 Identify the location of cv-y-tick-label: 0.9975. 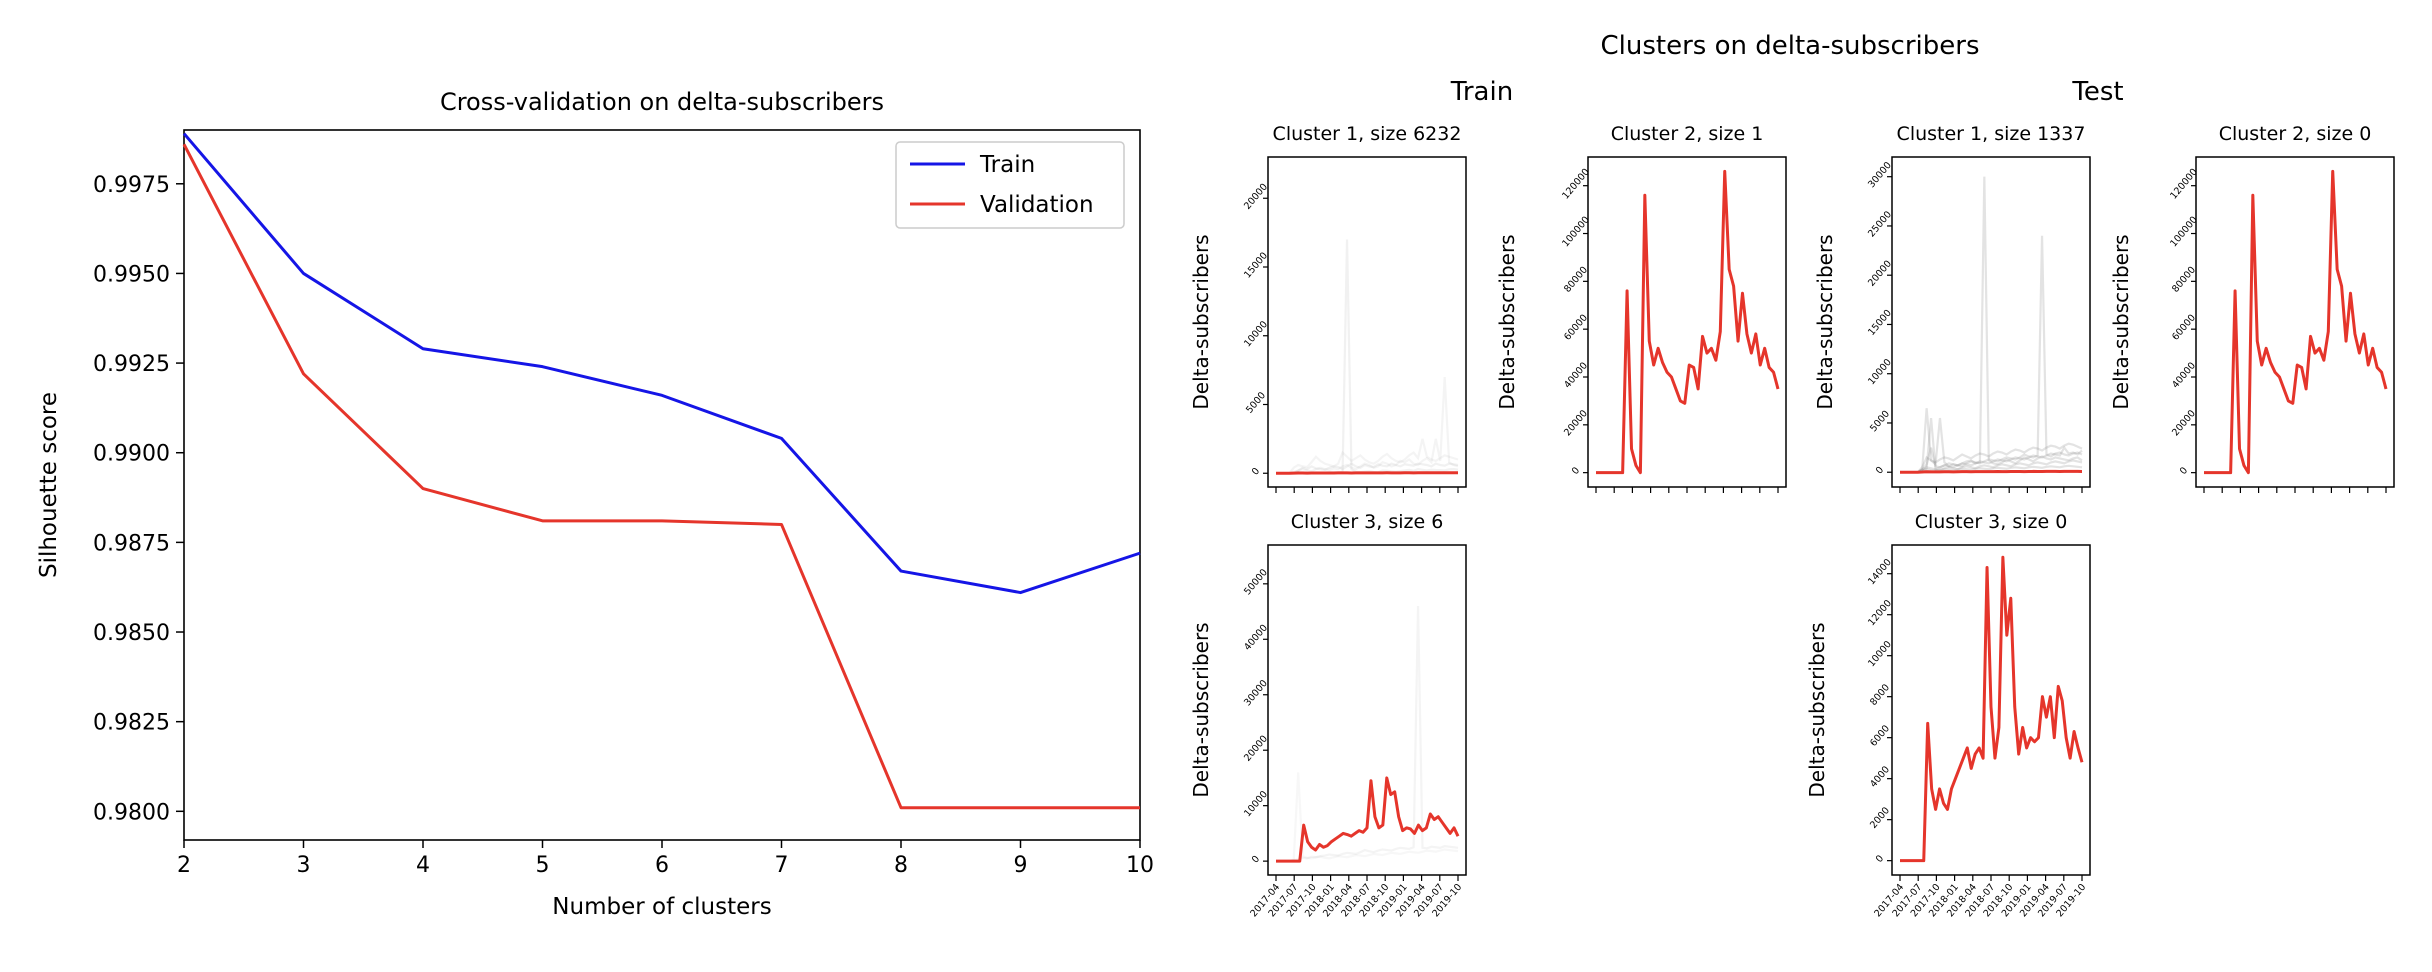
(131, 185).